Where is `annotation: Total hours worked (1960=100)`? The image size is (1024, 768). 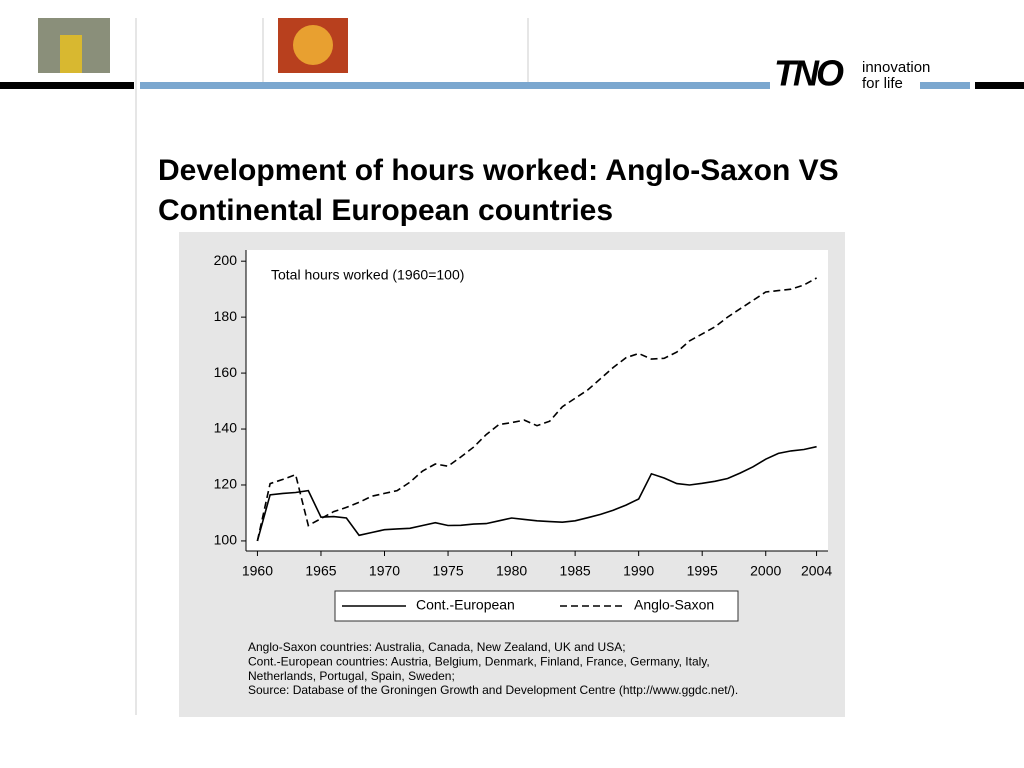 annotation: Total hours worked (1960=100) is located at coordinates (367, 275).